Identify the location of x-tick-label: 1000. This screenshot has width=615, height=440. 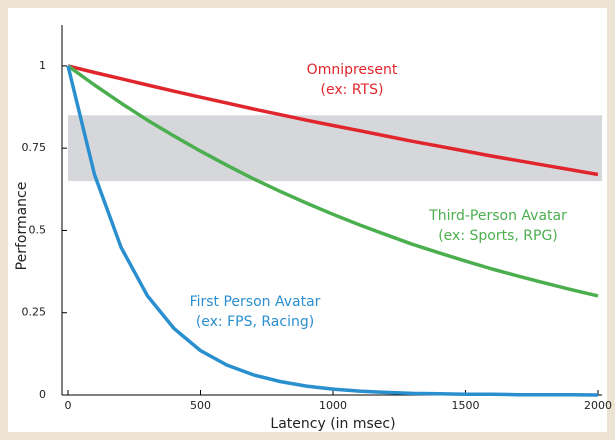
(333, 405).